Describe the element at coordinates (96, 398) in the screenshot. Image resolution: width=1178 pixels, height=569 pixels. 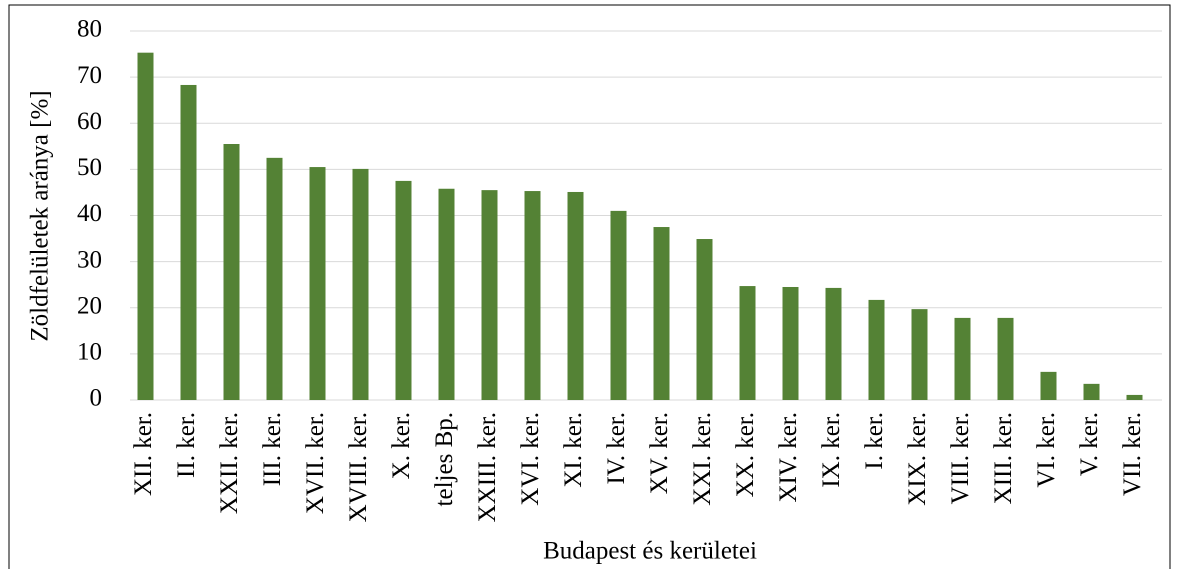
I see `y-tick-label: 0` at that location.